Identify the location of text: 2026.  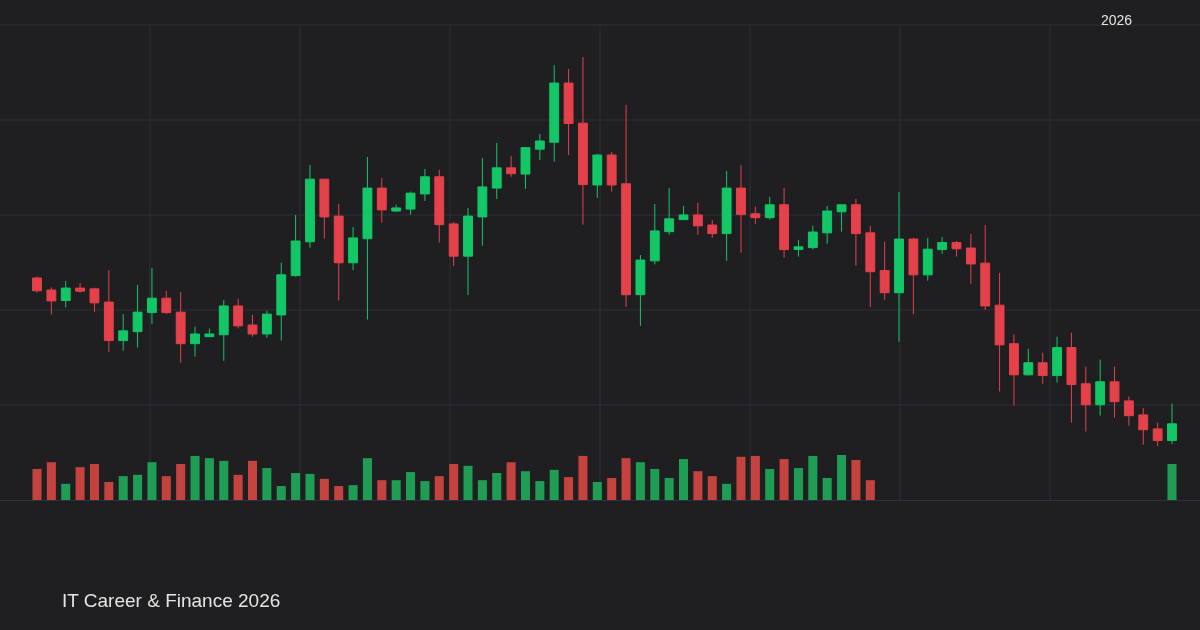
(1117, 20).